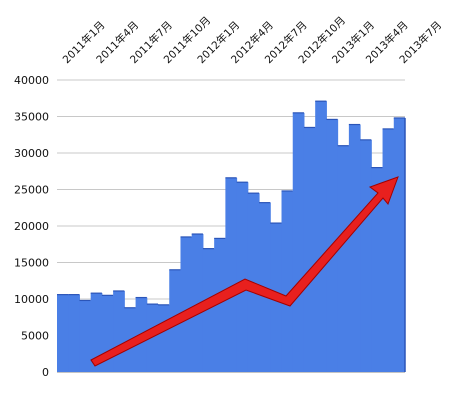 This screenshot has width=463, height=404. I want to click on y-tick-label: 20000, so click(31, 226).